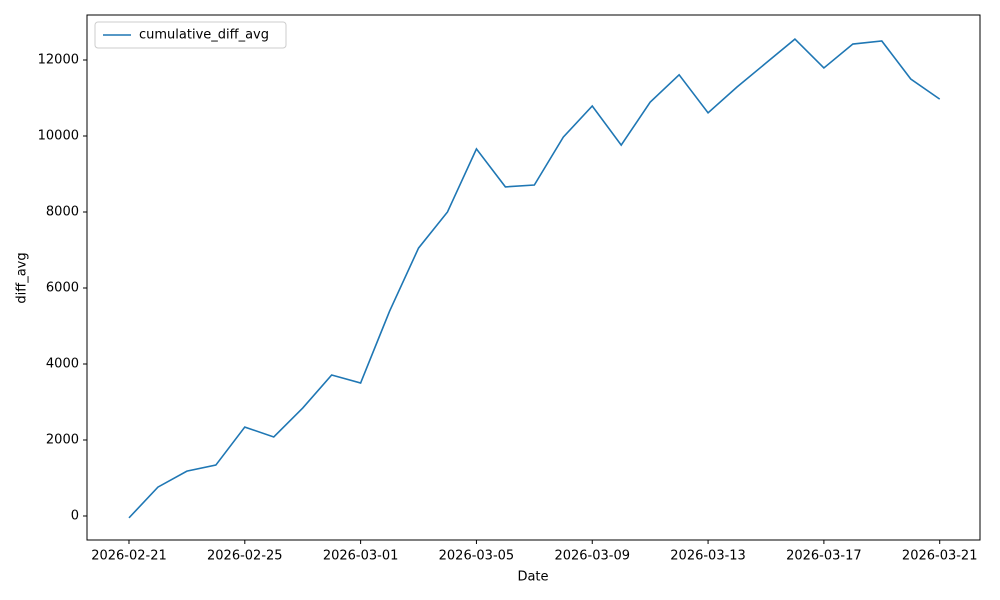  I want to click on y-axis-label: diff_avg, so click(22, 277).